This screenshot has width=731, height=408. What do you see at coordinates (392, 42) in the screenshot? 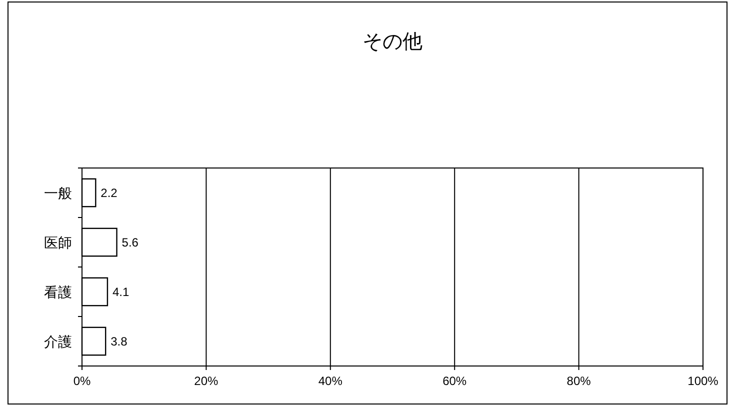
I see `chart-title: その他` at bounding box center [392, 42].